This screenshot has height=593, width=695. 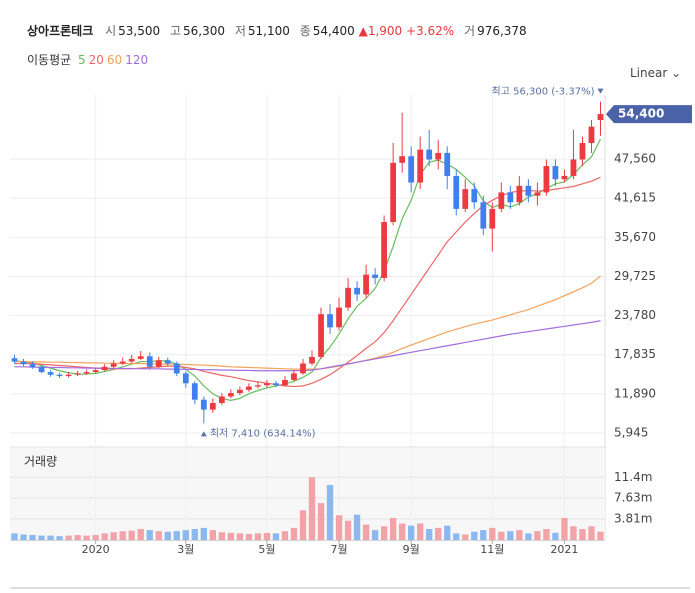 I want to click on x-tick-label: 11월, so click(x=492, y=549).